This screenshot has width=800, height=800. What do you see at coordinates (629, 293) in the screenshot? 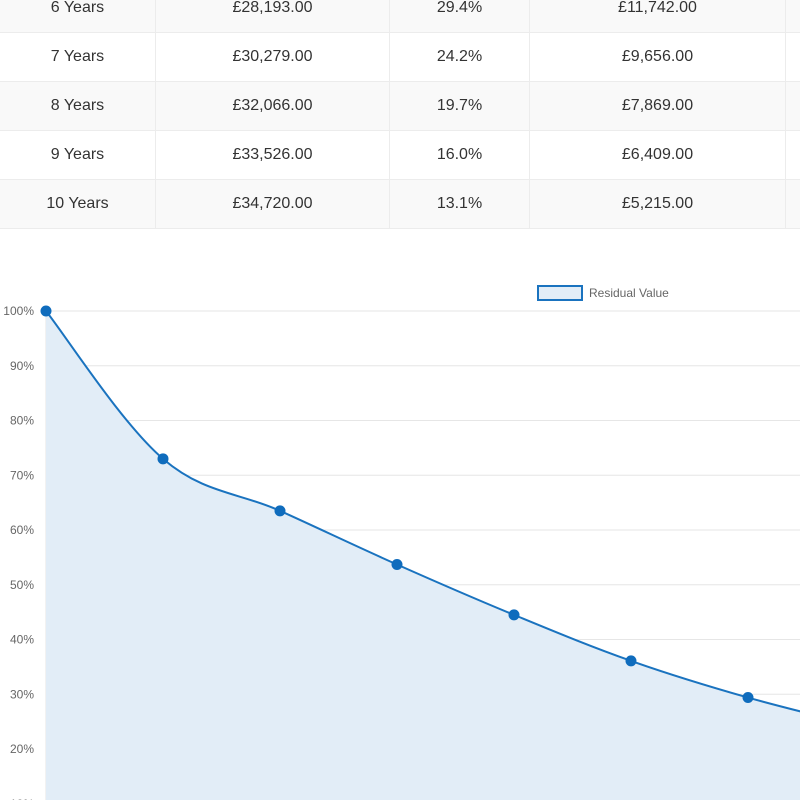
I see `legend-label: Residual Value` at bounding box center [629, 293].